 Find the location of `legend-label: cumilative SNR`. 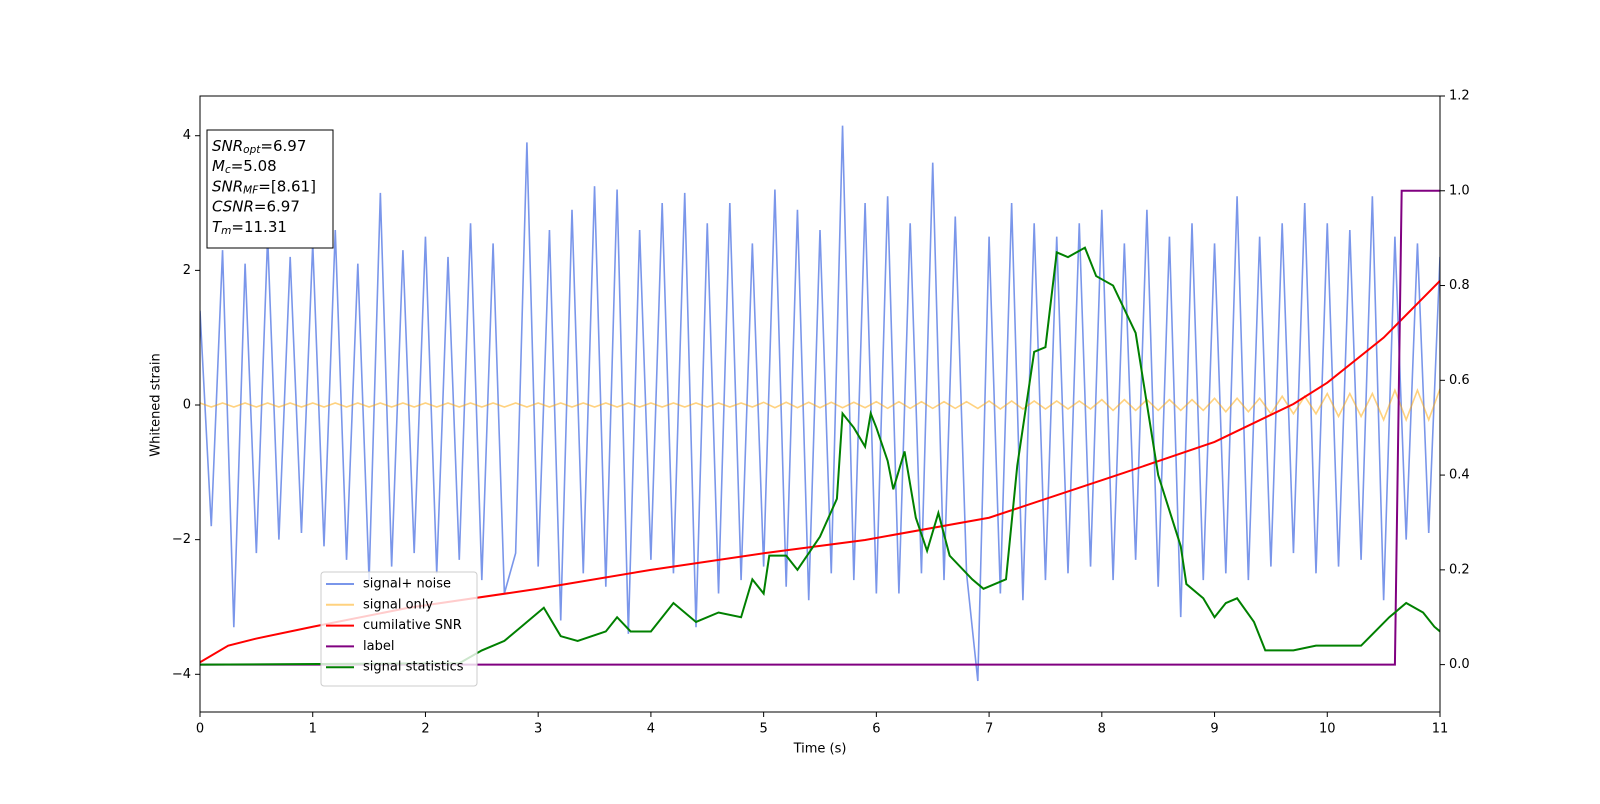

legend-label: cumilative SNR is located at coordinates (412, 625).